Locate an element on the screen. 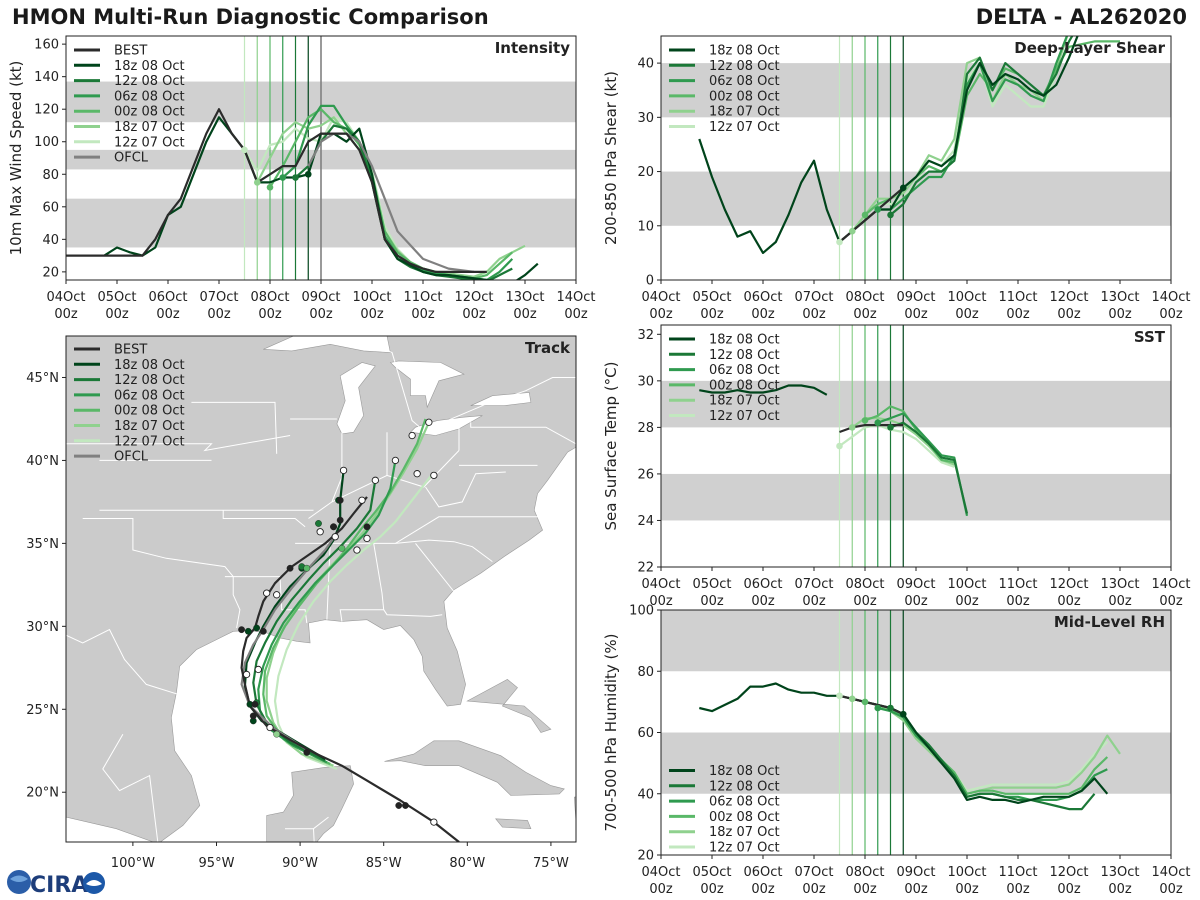 This screenshot has width=1200, height=900. best-open-point is located at coordinates (434, 822).